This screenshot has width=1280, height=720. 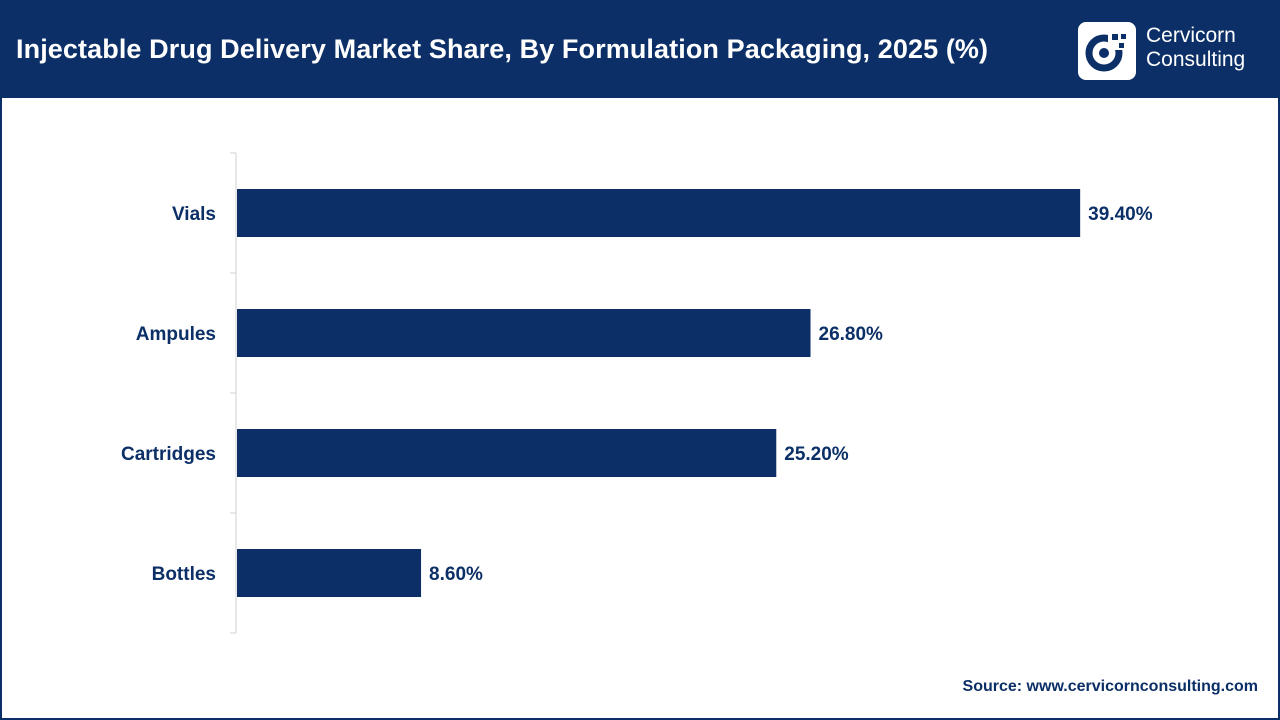 I want to click on brand-line-1: Cervicorn, so click(x=1191, y=35).